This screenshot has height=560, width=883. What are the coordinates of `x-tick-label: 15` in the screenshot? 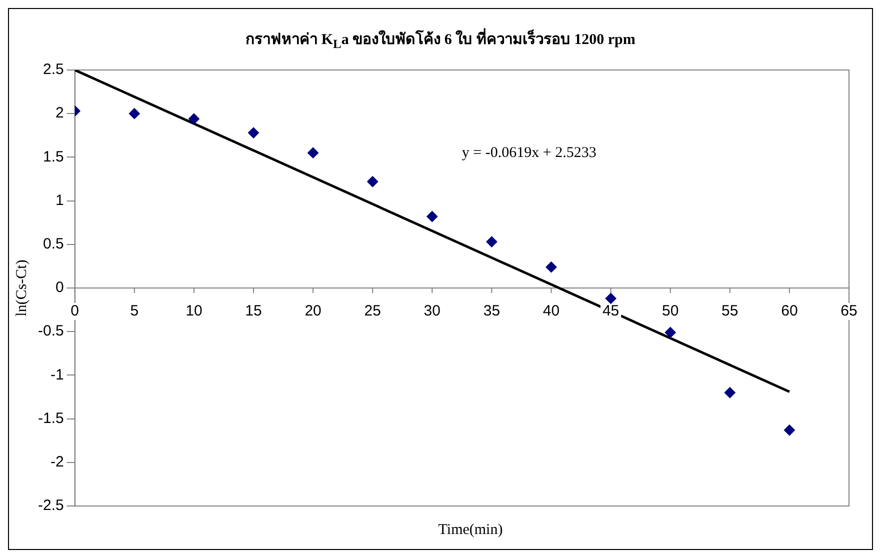 It's located at (253, 311).